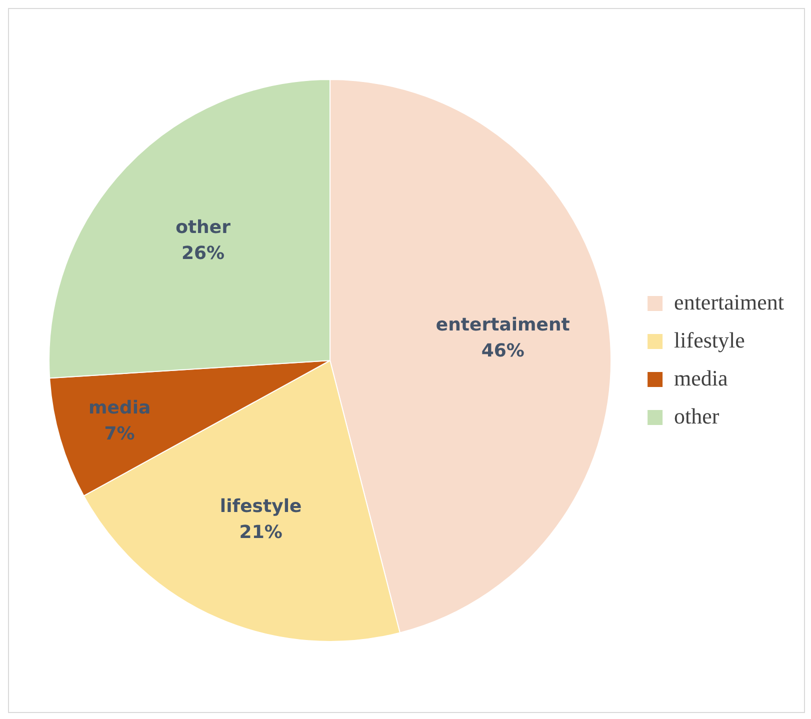  I want to click on data-label: 21%, so click(260, 533).